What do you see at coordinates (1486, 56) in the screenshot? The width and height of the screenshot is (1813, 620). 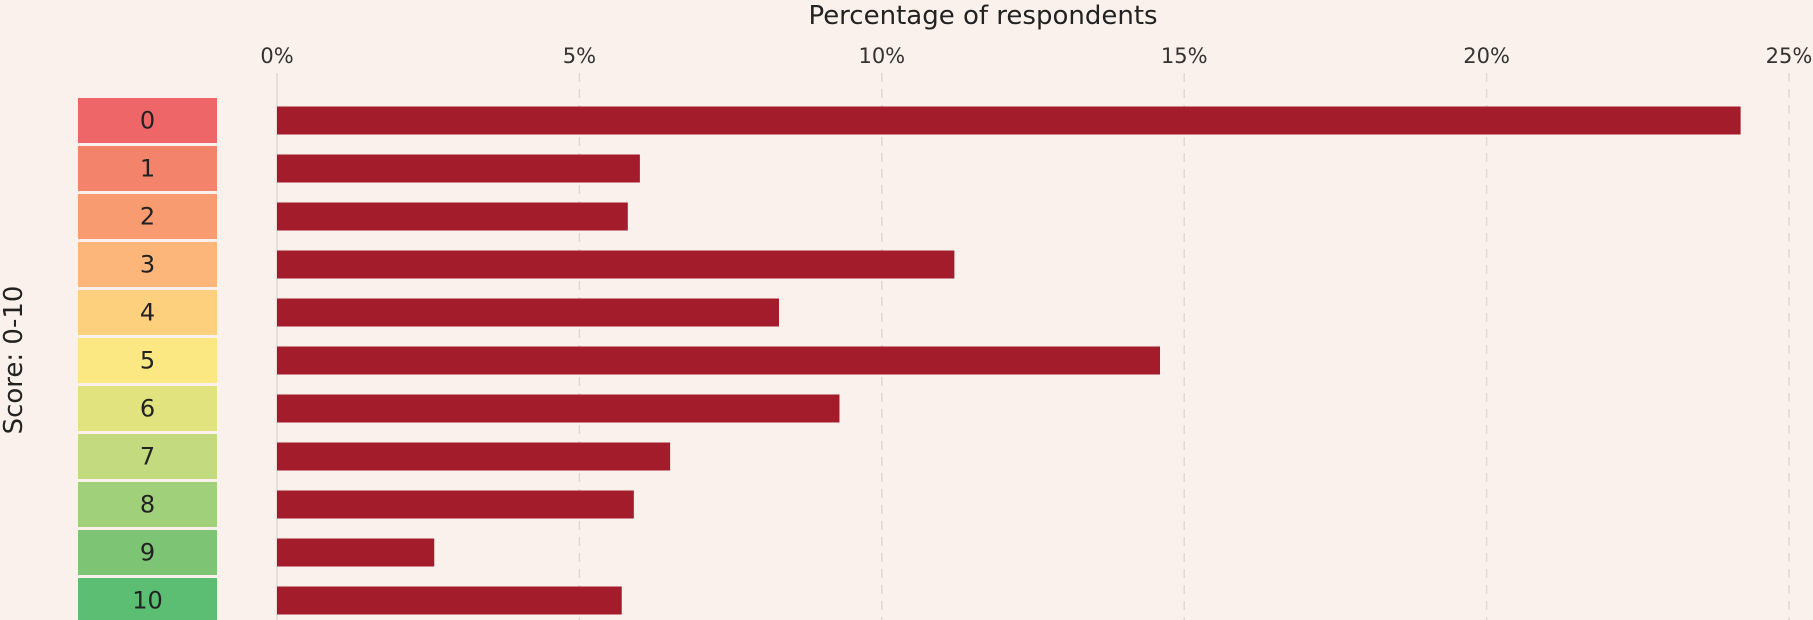 I see `x-tick-label: 20%` at bounding box center [1486, 56].